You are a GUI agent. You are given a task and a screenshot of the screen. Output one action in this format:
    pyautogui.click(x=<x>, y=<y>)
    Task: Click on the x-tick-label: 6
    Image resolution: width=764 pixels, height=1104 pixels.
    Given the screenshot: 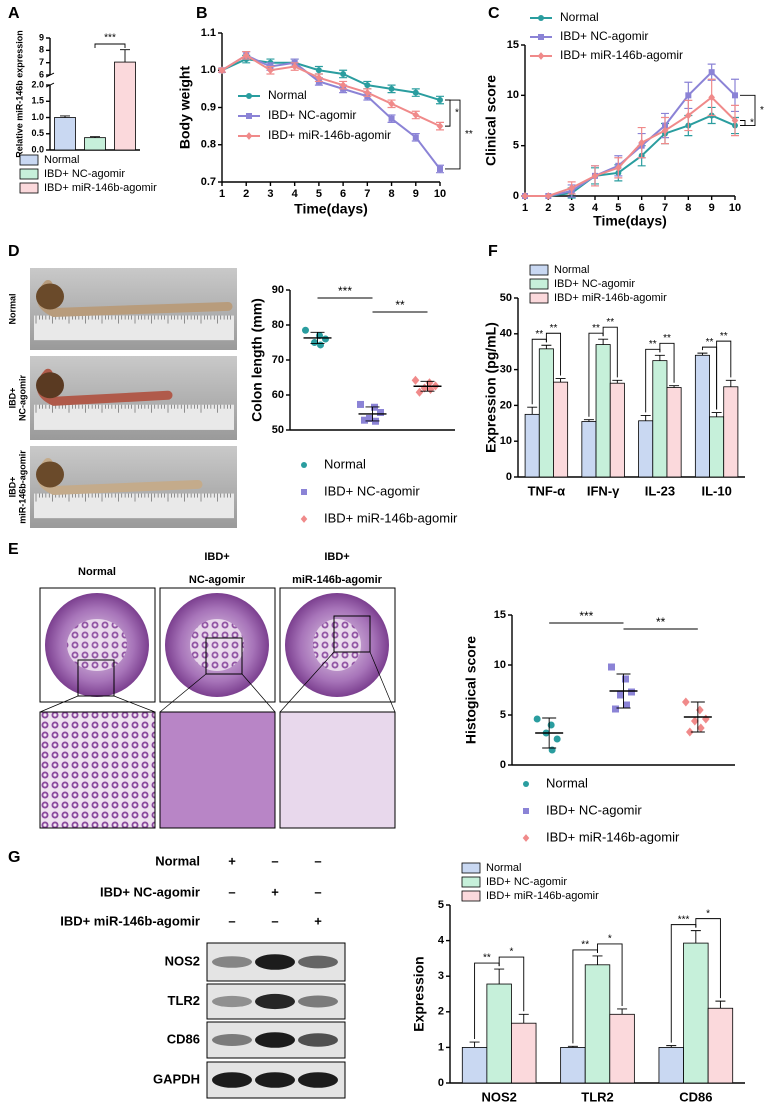 What is the action you would take?
    pyautogui.click(x=343, y=194)
    